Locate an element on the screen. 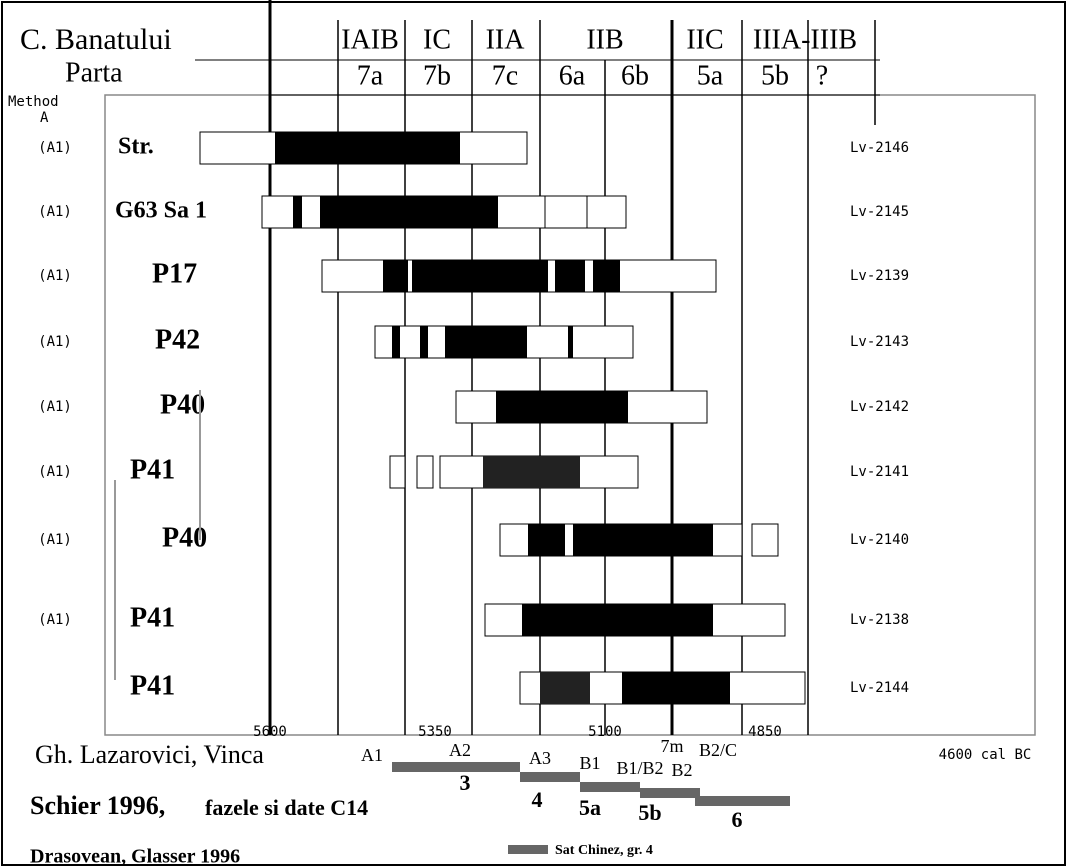 This screenshot has width=1067, height=867. phase-number: 6 is located at coordinates (737, 819).